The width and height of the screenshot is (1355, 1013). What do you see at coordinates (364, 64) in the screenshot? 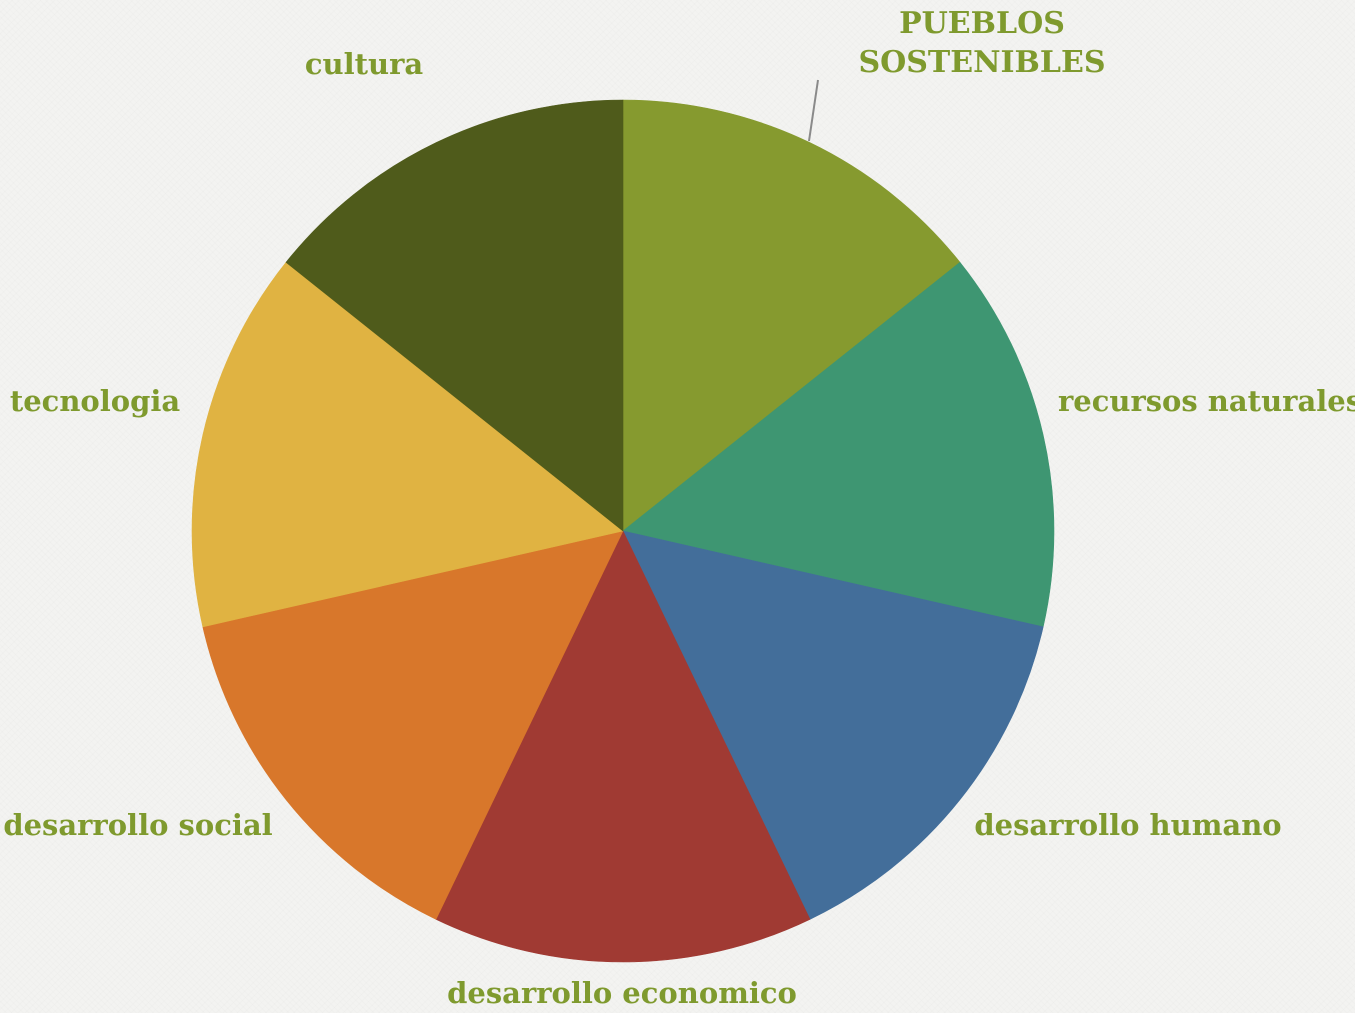
I see `slice-label-cultura: cultura` at bounding box center [364, 64].